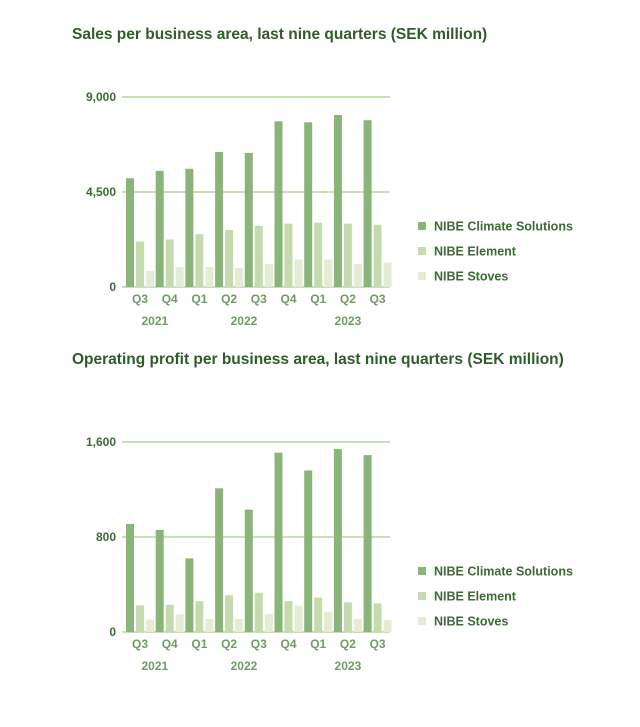 This screenshot has height=727, width=640. What do you see at coordinates (503, 572) in the screenshot?
I see `profit-legend-label: NIBE Climate Solutions` at bounding box center [503, 572].